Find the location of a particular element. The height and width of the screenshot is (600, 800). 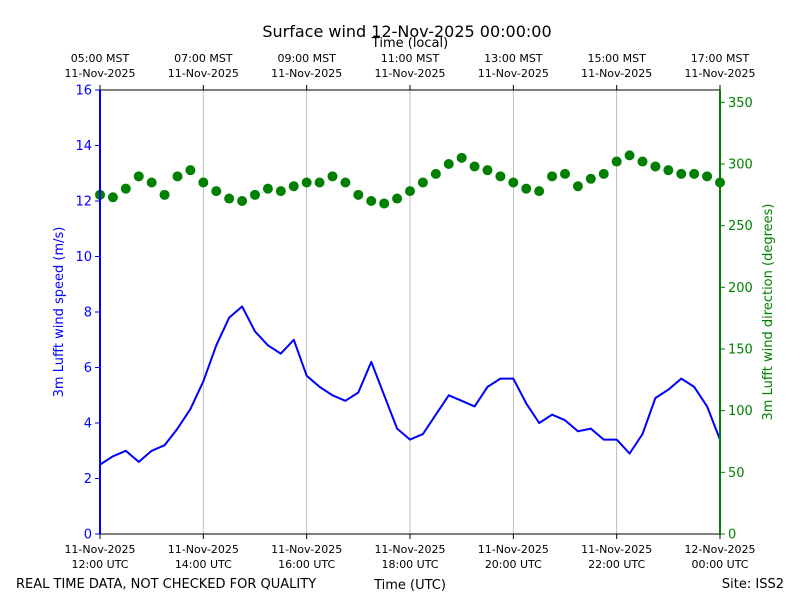

left-tick-label: 14 is located at coordinates (83, 146).